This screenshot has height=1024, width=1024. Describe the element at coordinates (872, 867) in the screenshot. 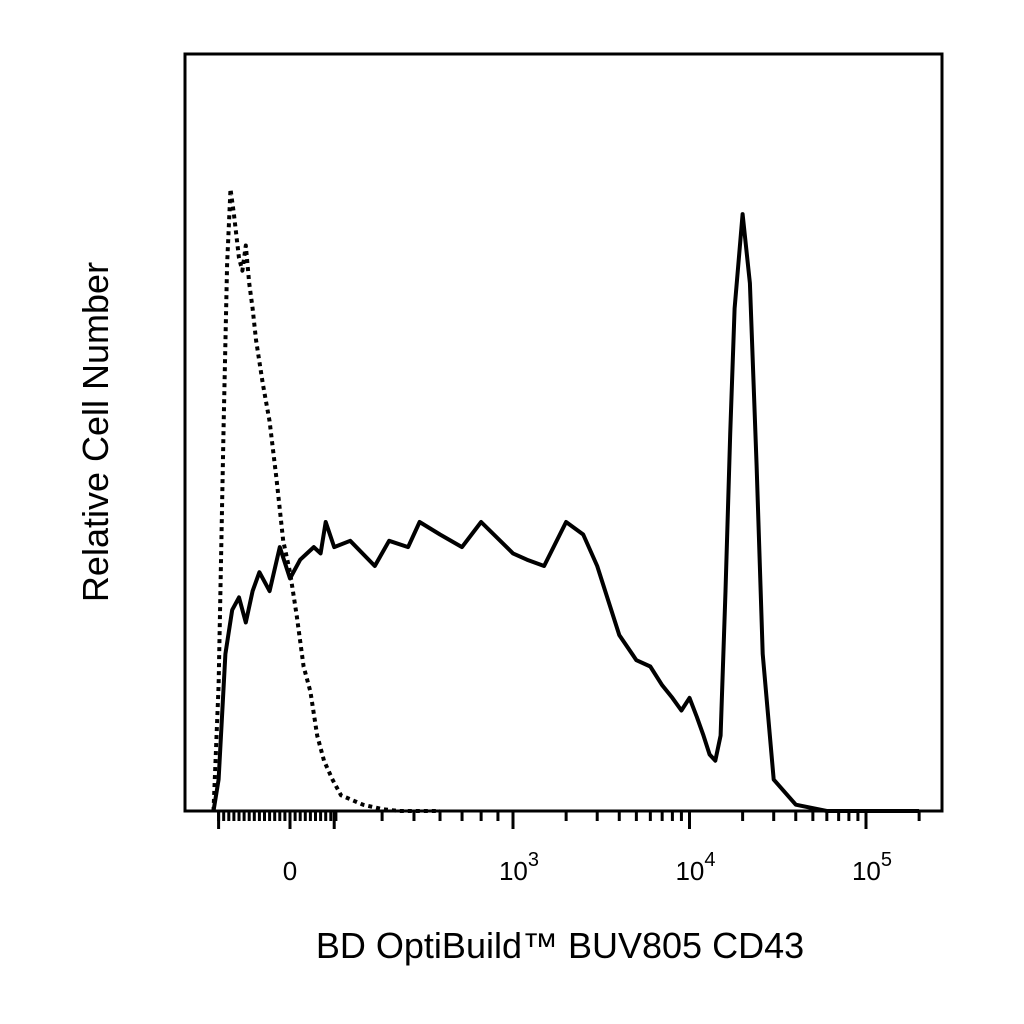

I see `x-tick-label: 10⁵` at that location.